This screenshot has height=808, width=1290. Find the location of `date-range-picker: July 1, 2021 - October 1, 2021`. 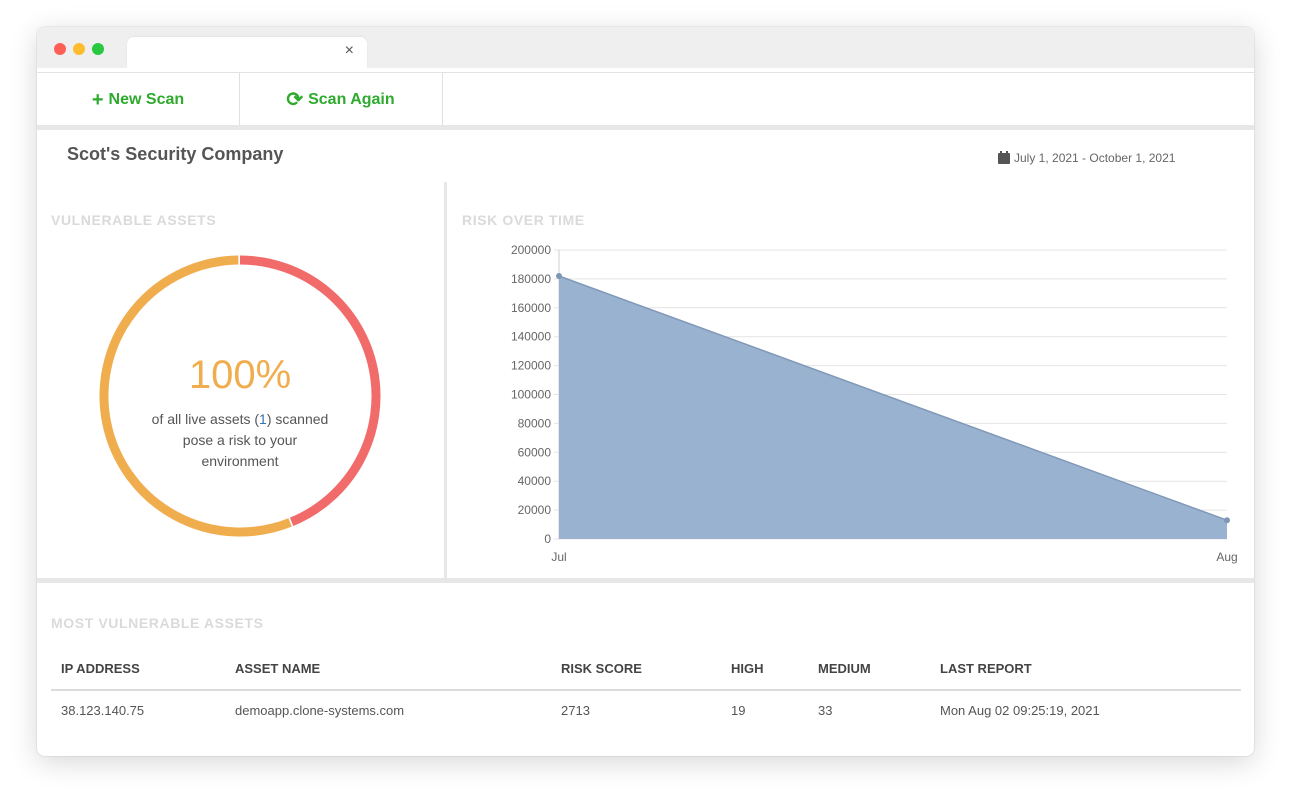

date-range-picker: July 1, 2021 - October 1, 2021 is located at coordinates (1087, 157).